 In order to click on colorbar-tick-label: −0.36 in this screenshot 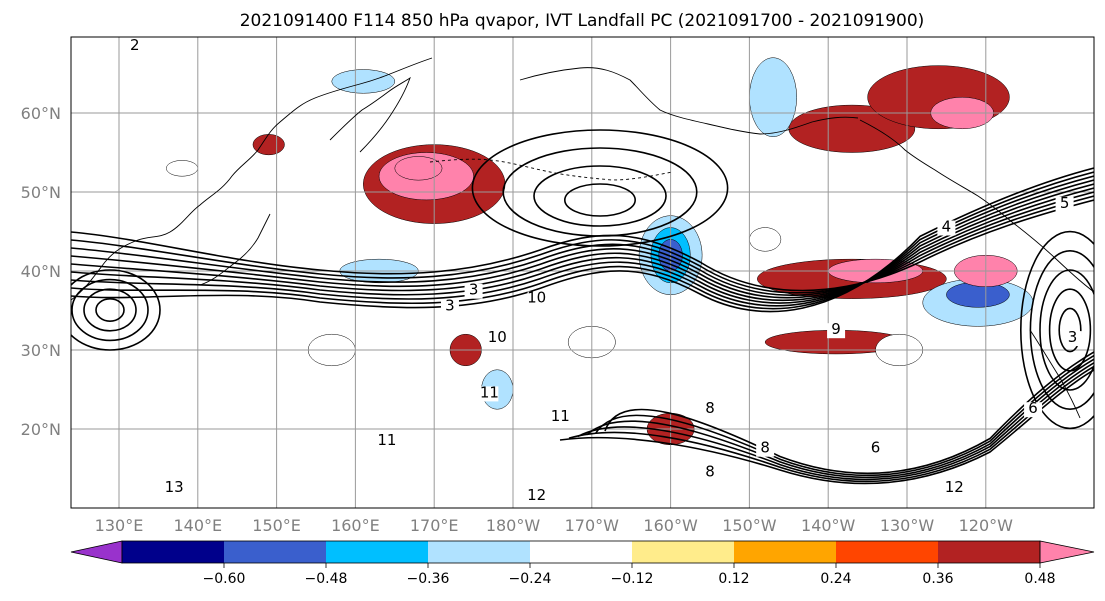, I will do `click(428, 579)`.